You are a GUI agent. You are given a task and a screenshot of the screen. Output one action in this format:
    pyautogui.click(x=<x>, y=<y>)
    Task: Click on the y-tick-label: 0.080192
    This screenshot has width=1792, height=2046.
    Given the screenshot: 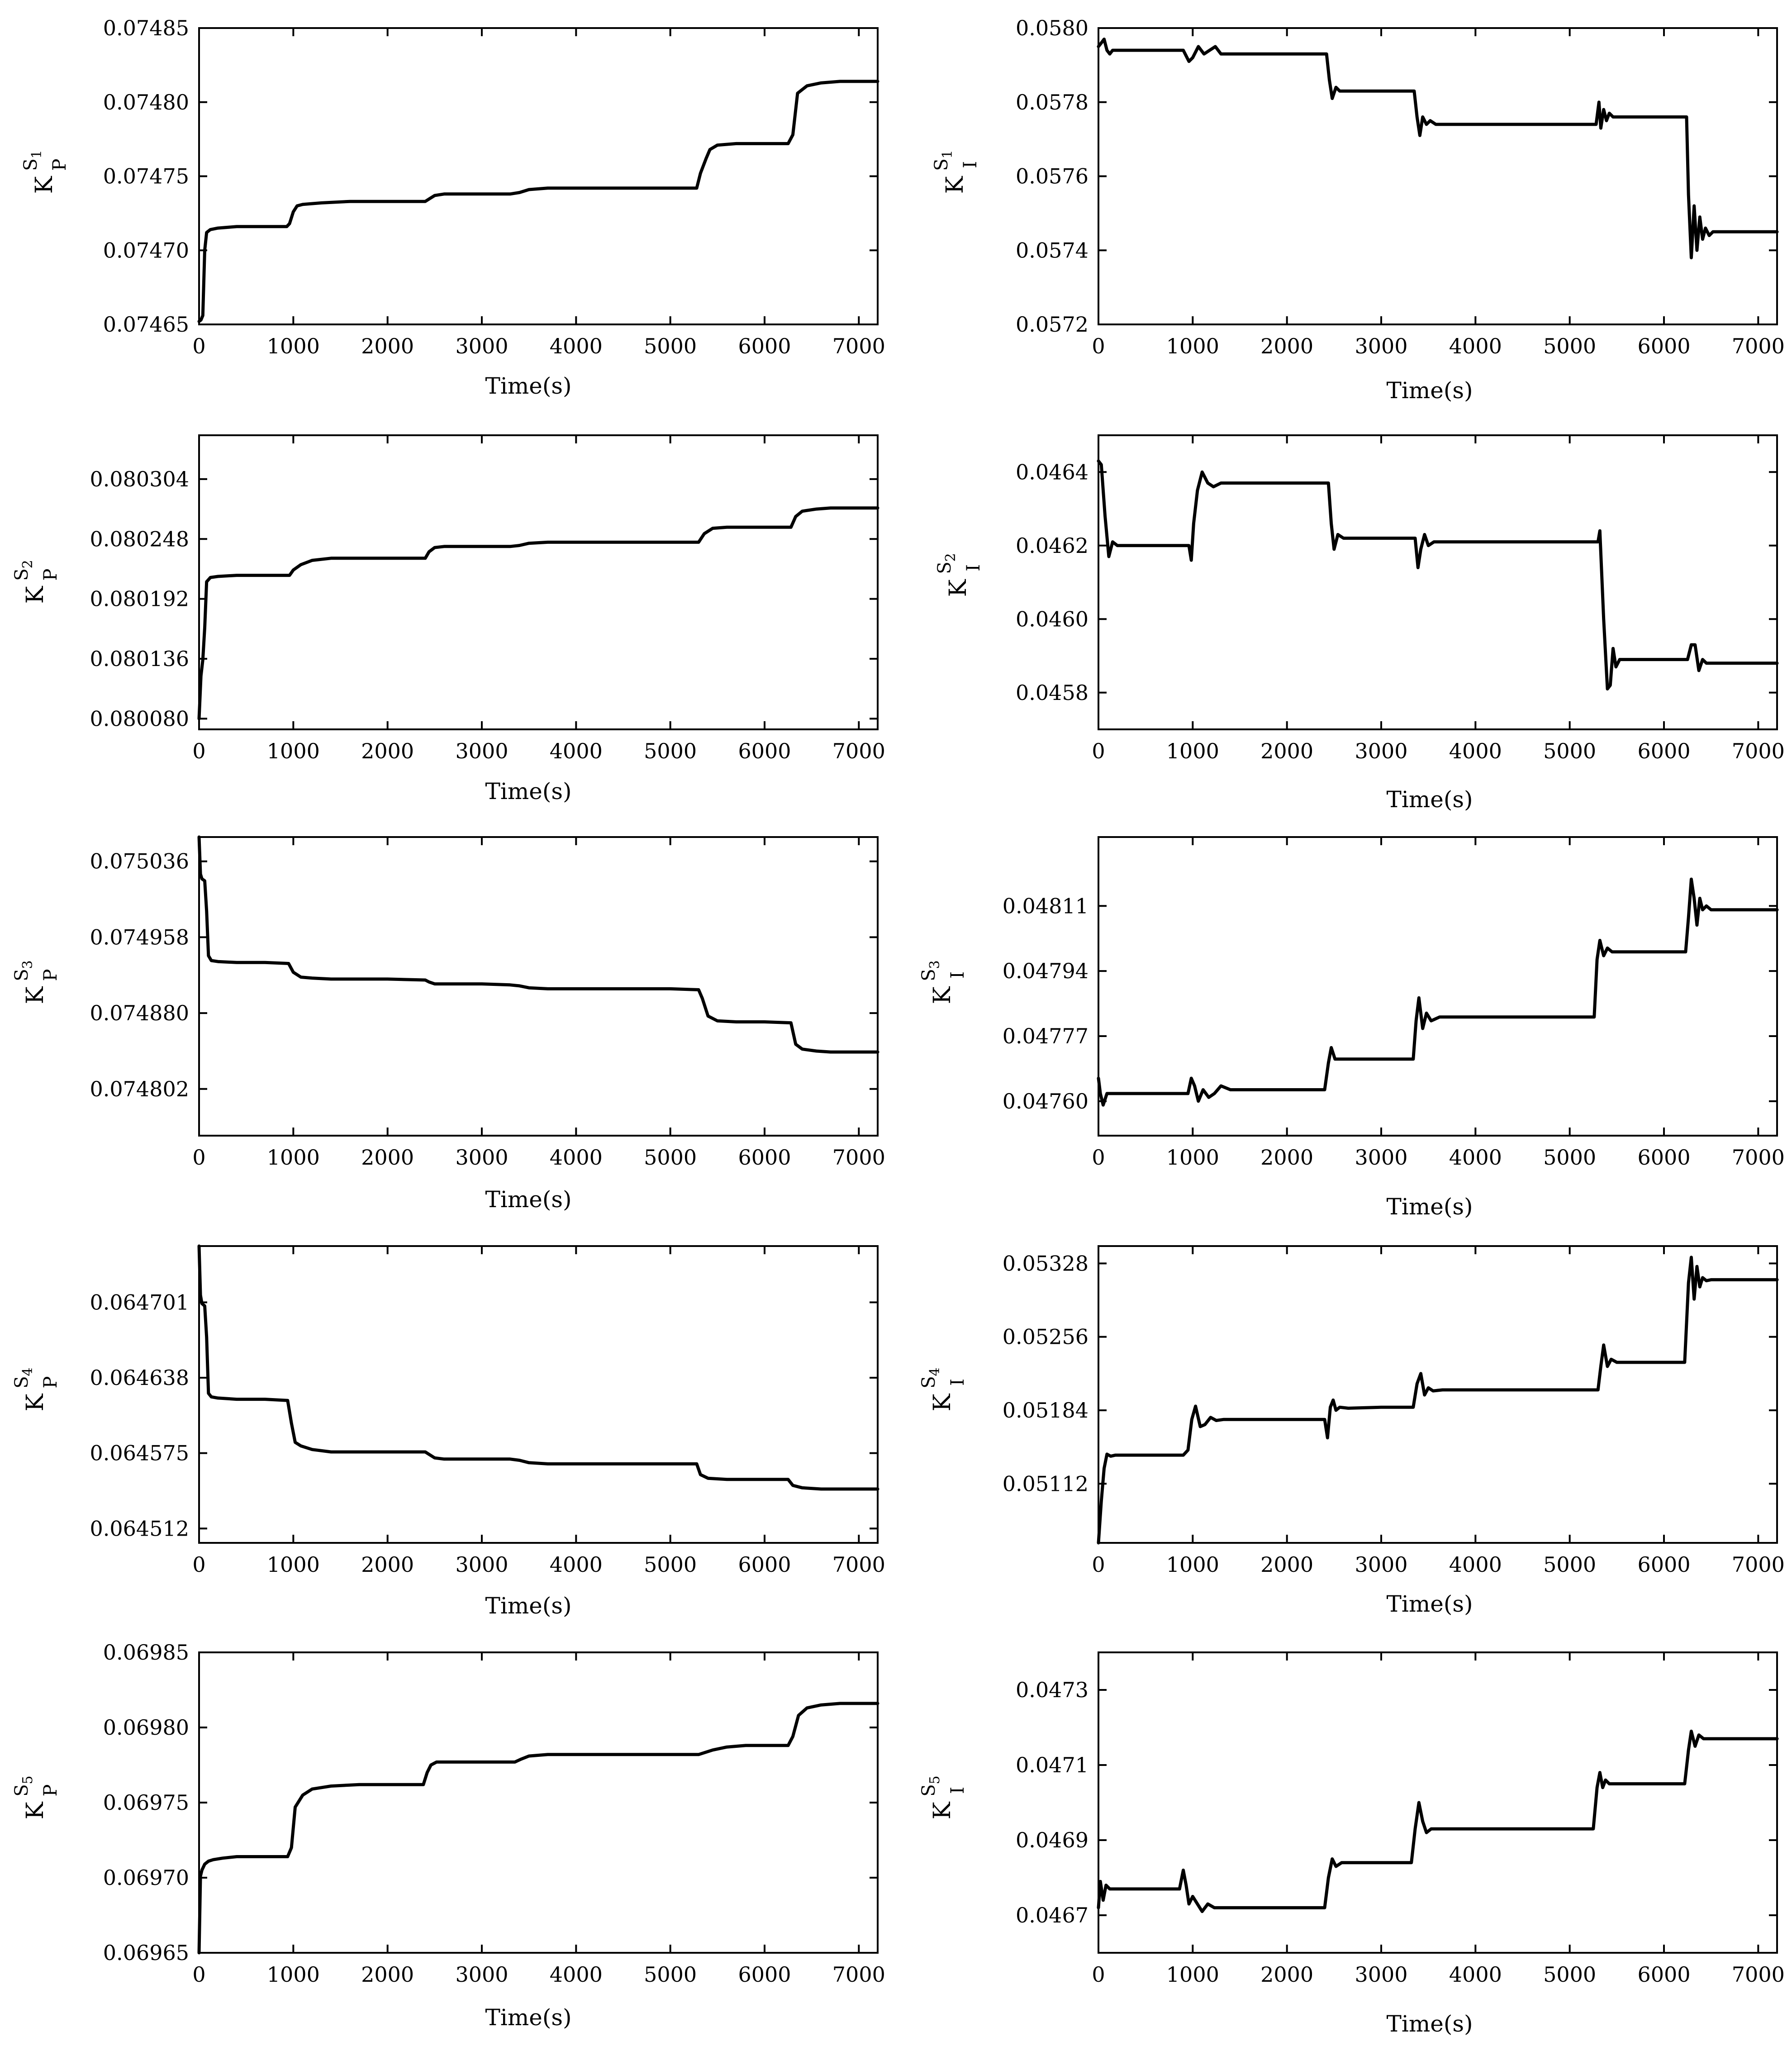 What is the action you would take?
    pyautogui.click(x=140, y=599)
    